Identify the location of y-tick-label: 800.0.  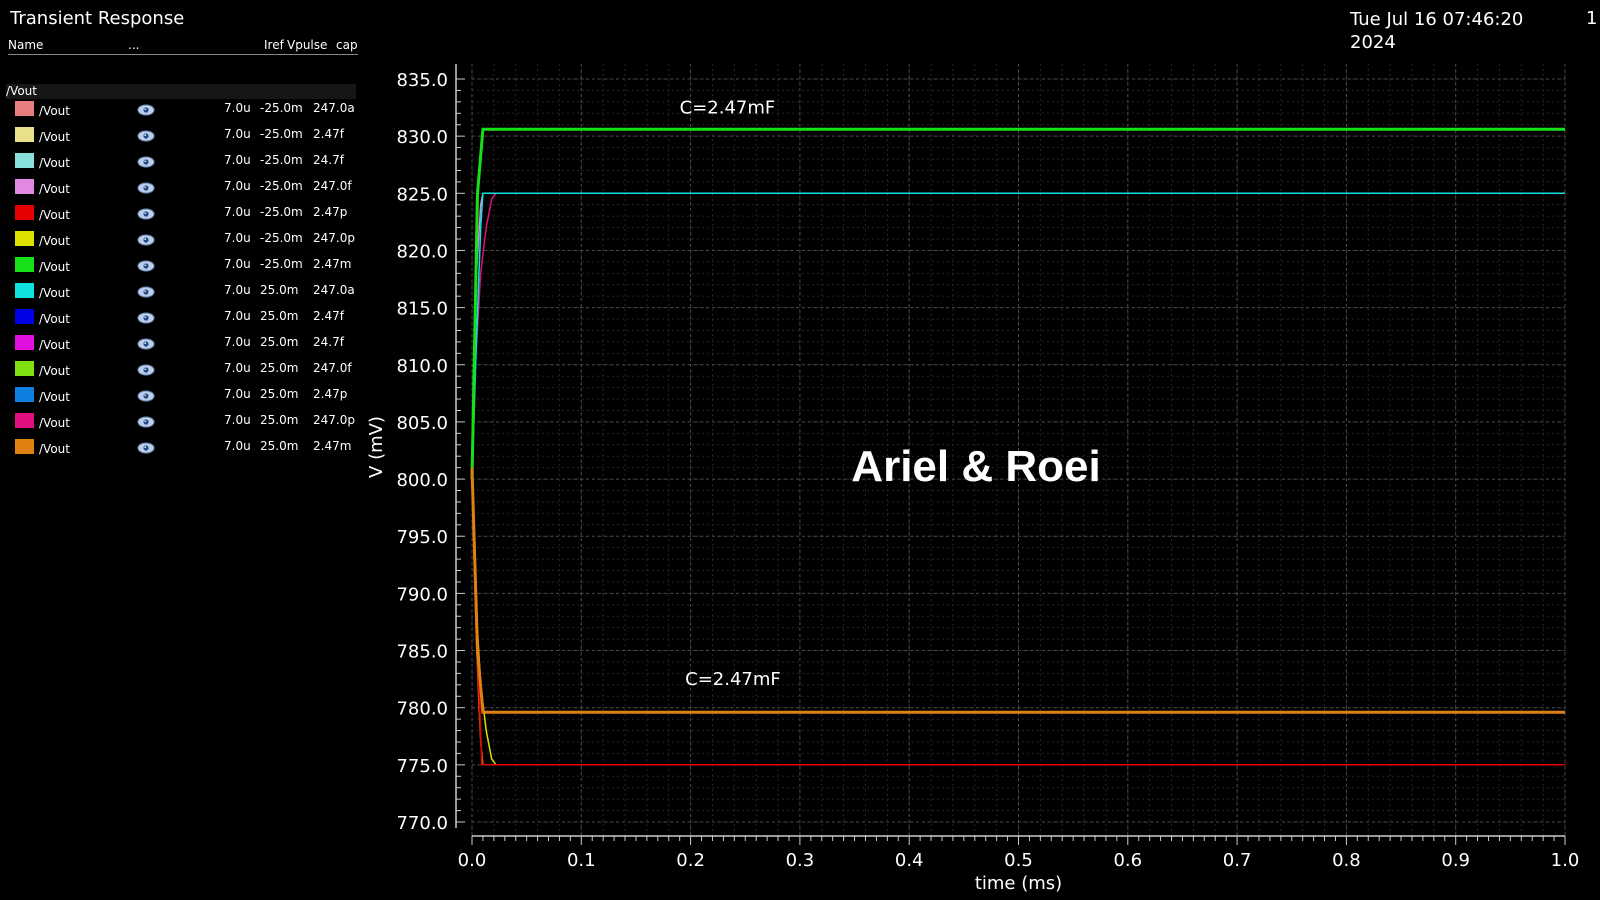
(422, 480).